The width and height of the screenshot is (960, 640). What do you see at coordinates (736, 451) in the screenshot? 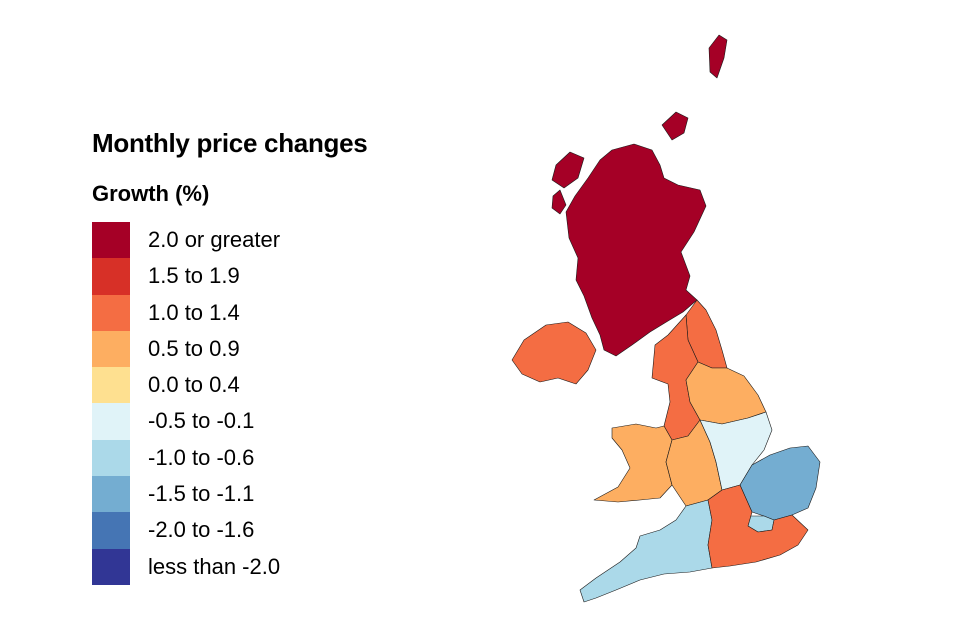
I see `region-east-midlands: East Midlands: -0.5 to -0.1` at bounding box center [736, 451].